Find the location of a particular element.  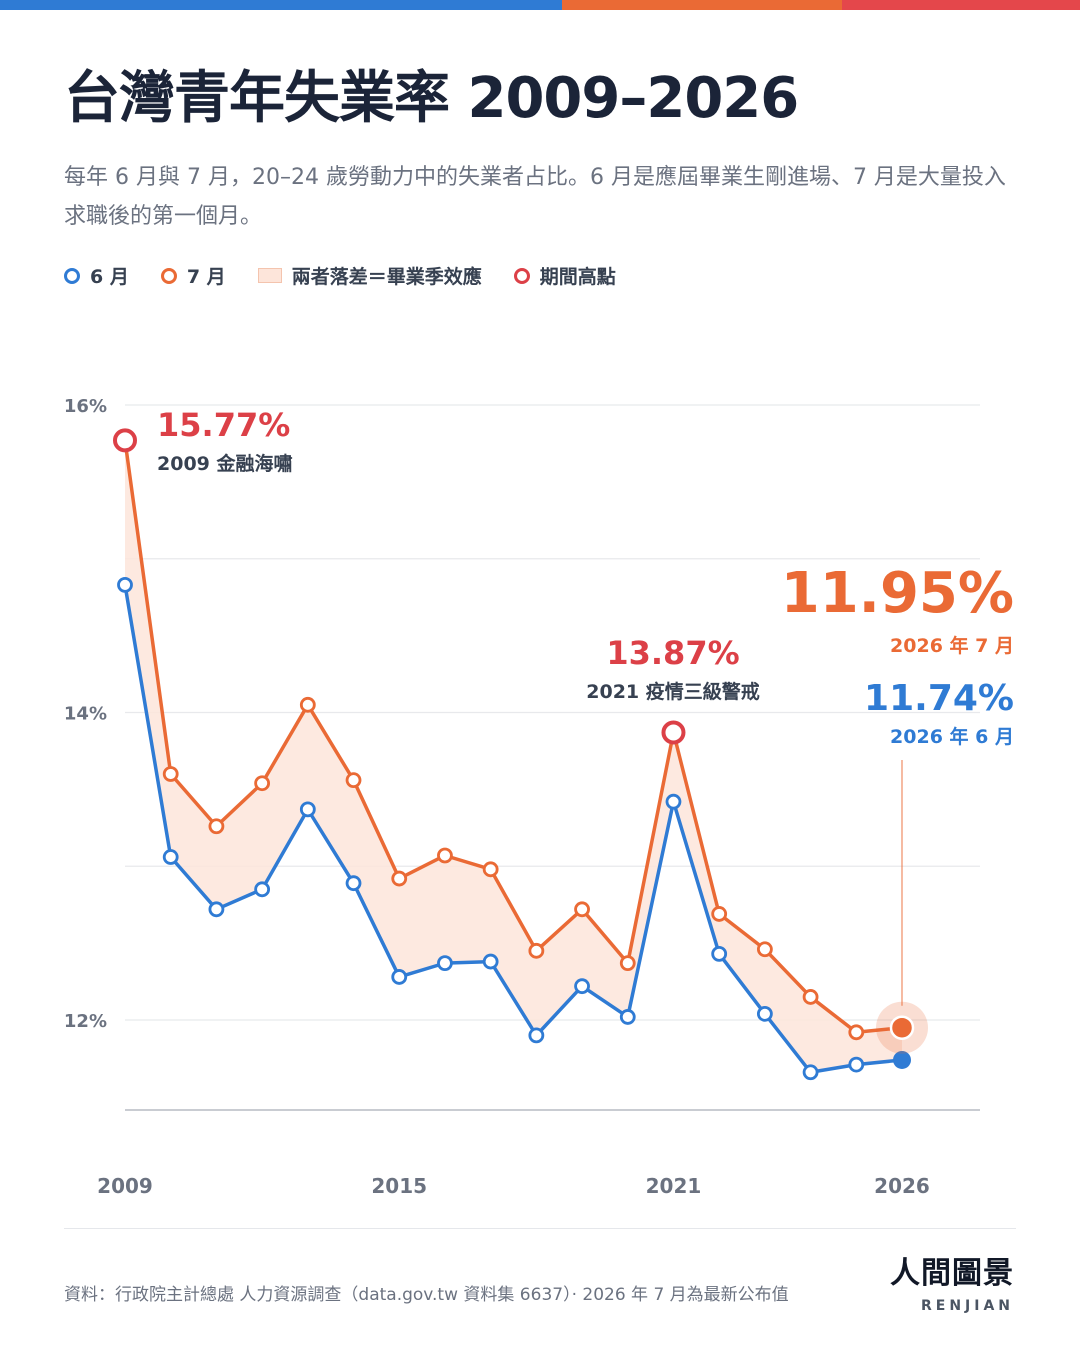

legend-item-july: 7 月 is located at coordinates (193, 275).